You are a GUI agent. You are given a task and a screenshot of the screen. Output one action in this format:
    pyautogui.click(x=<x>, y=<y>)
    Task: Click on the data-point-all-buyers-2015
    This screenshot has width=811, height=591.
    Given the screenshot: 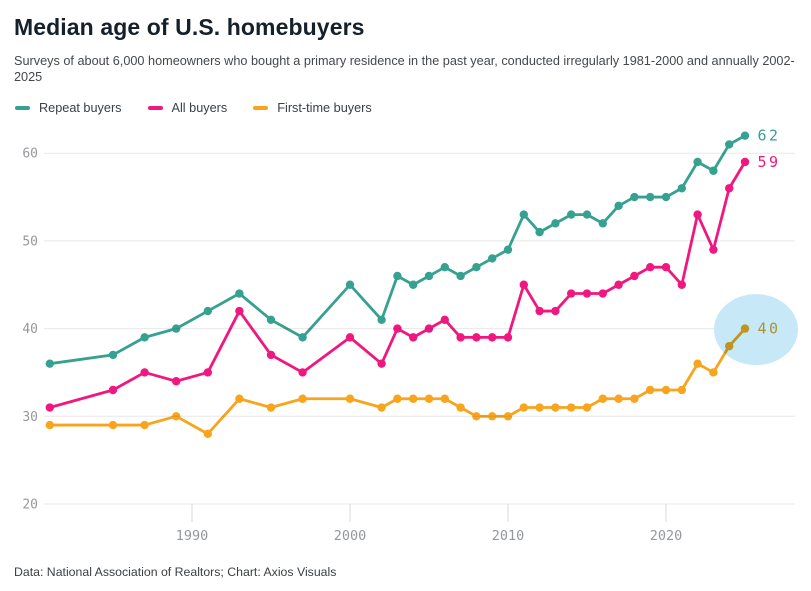 What is the action you would take?
    pyautogui.click(x=587, y=293)
    